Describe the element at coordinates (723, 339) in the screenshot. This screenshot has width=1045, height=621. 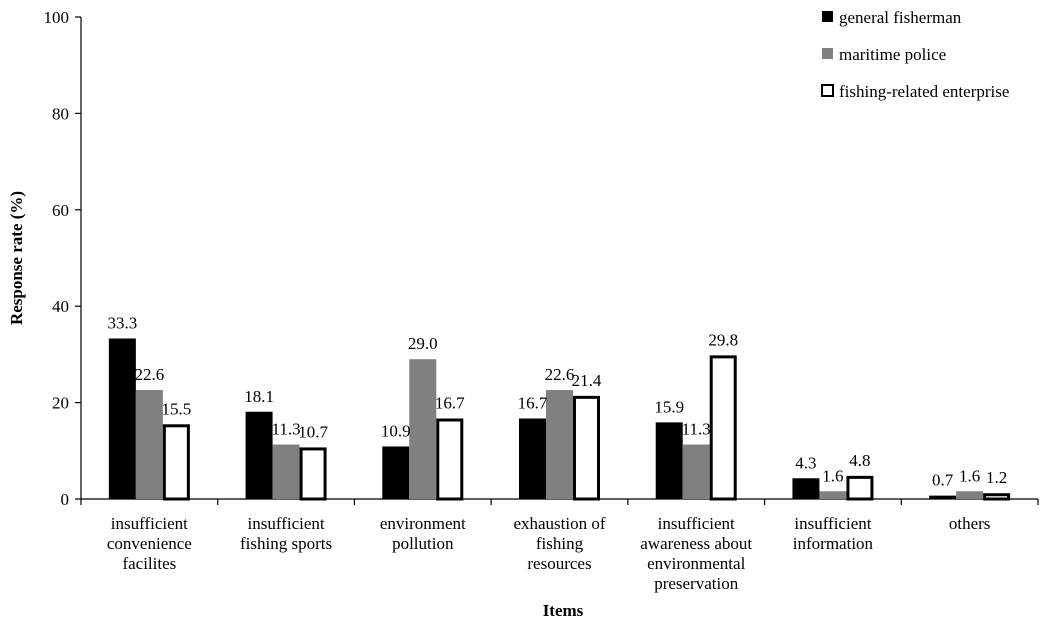
I see `data-label: 29.8` at that location.